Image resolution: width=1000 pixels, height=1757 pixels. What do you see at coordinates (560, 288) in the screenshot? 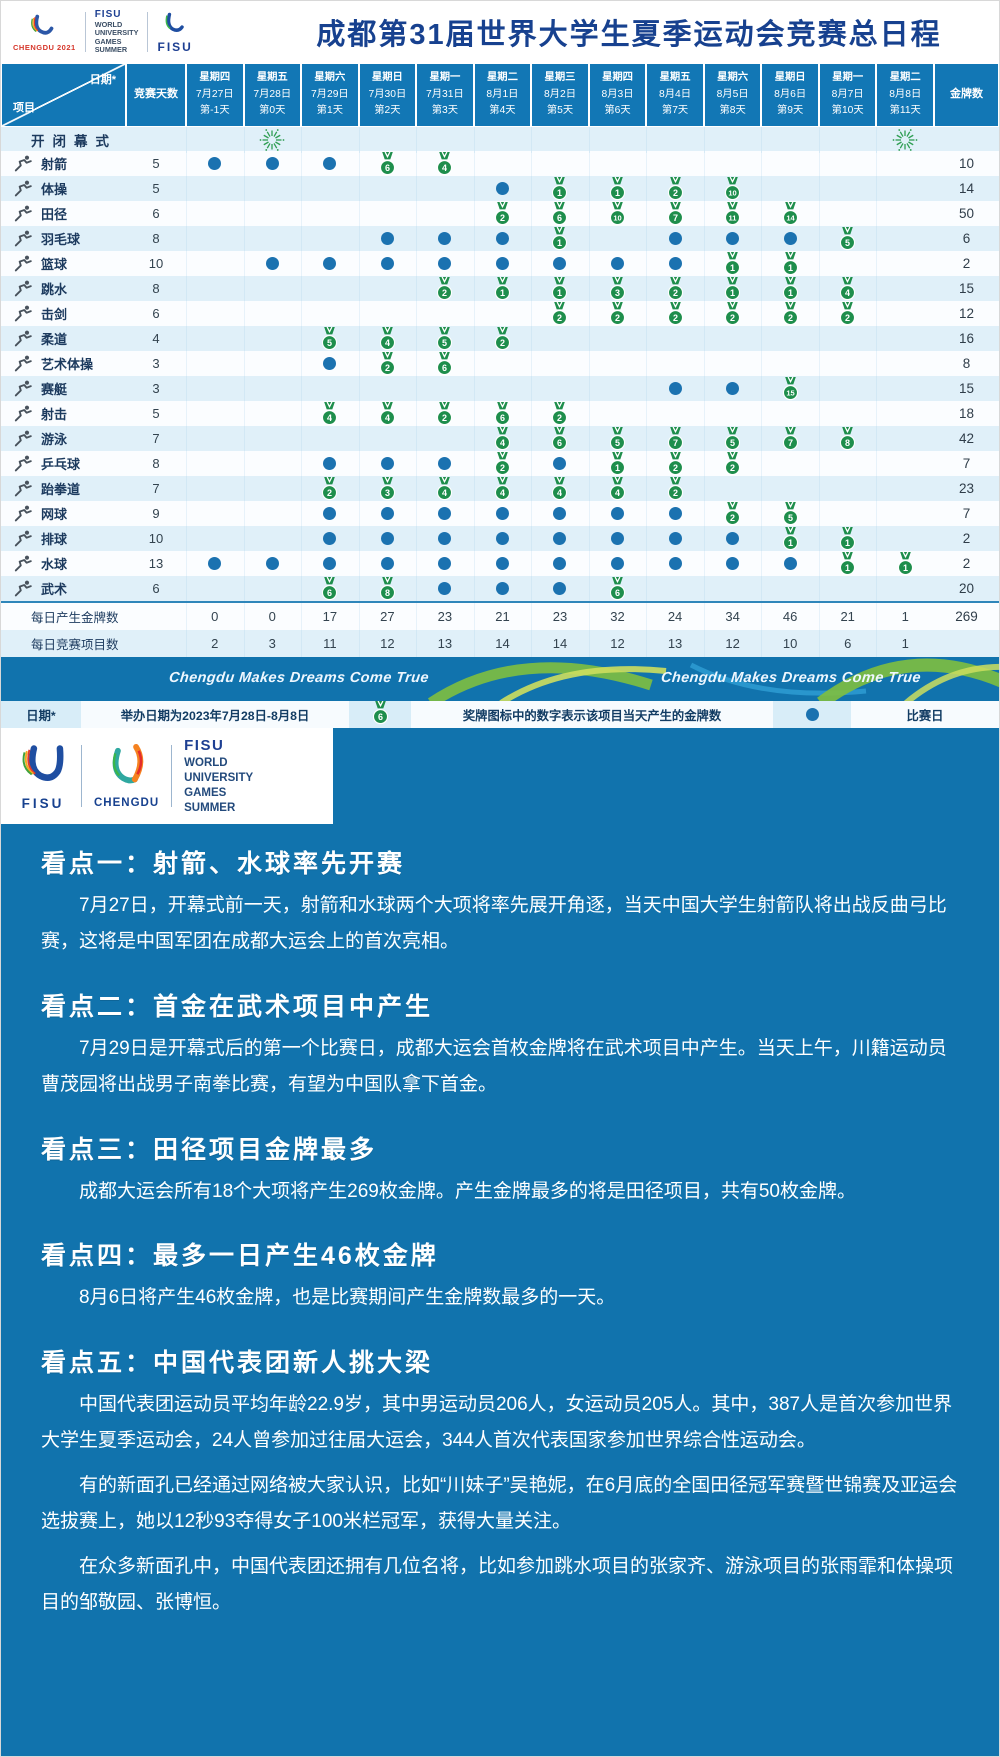
I see `day-cell: 1` at bounding box center [560, 288].